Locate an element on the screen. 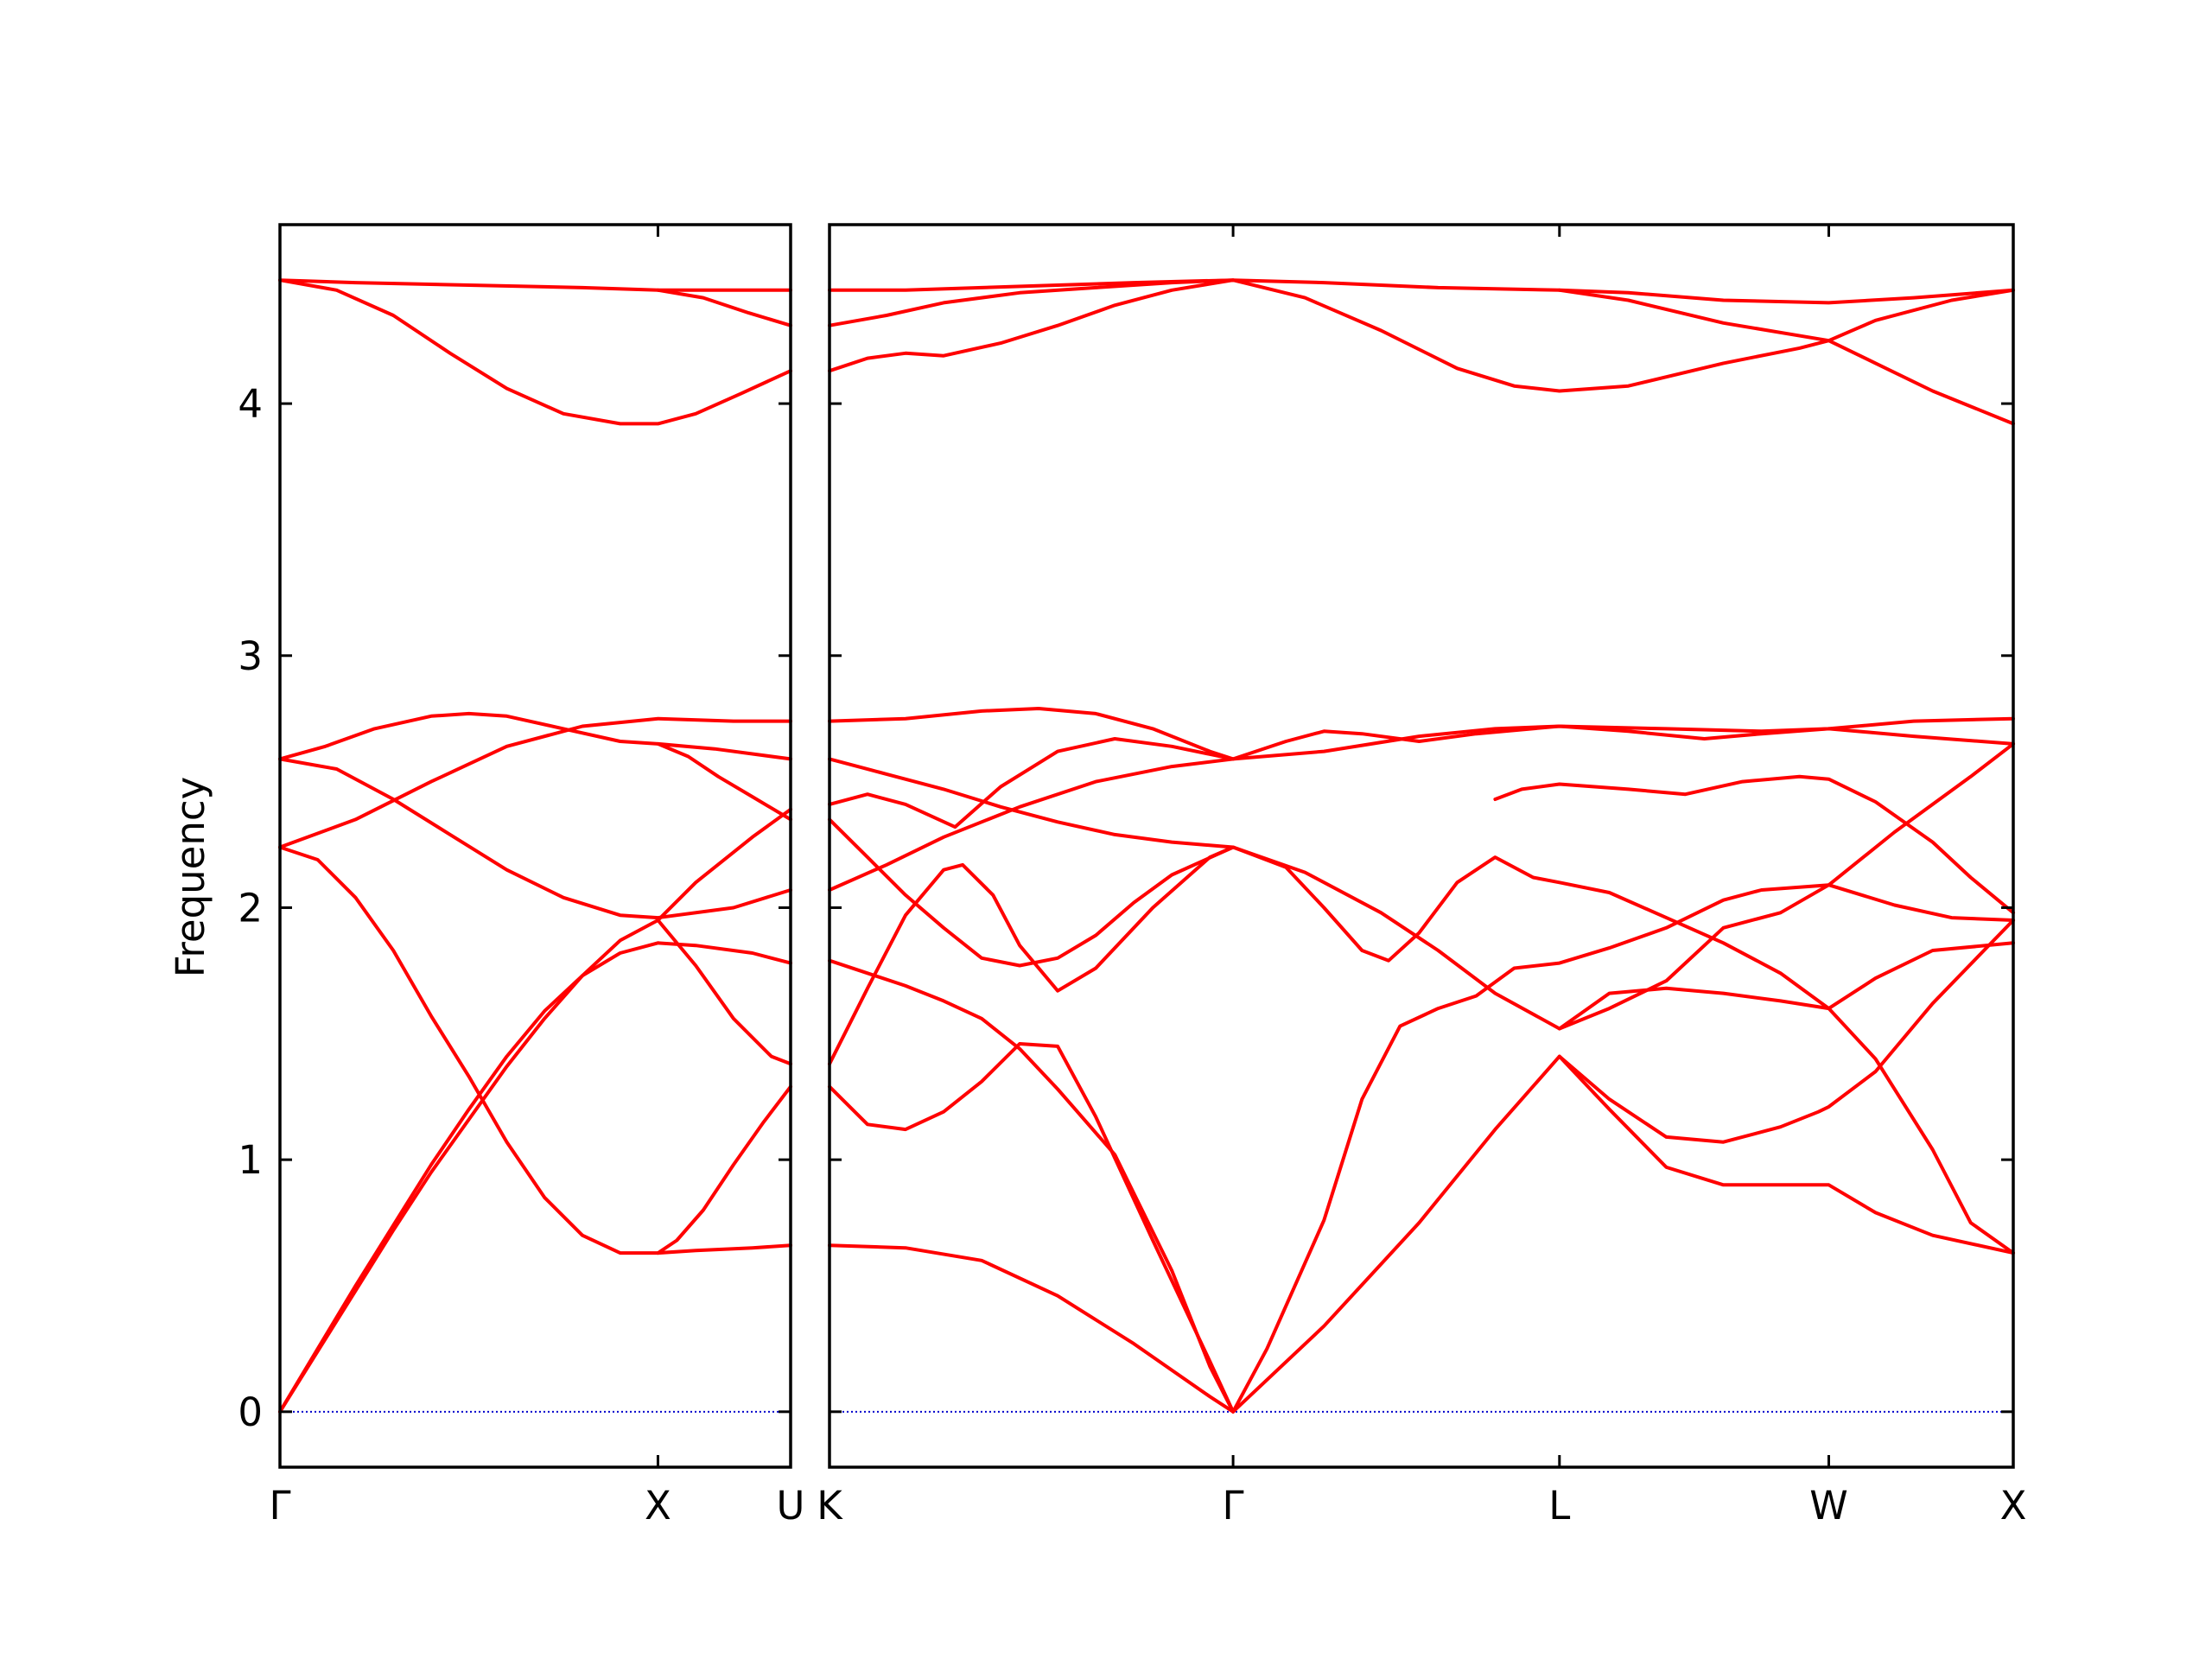 The image size is (2212, 1659). y-axis: 0 1 2 3 4 is located at coordinates (250, 908).